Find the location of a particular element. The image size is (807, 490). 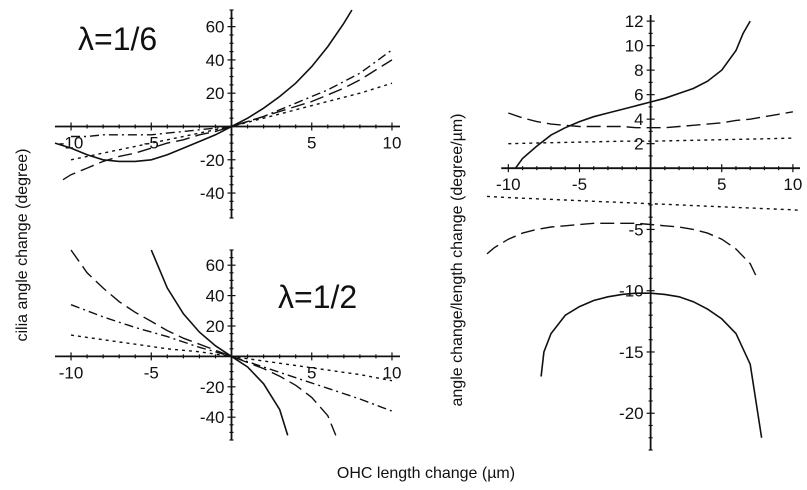

y-tick-label: -10 is located at coordinates (631, 291).